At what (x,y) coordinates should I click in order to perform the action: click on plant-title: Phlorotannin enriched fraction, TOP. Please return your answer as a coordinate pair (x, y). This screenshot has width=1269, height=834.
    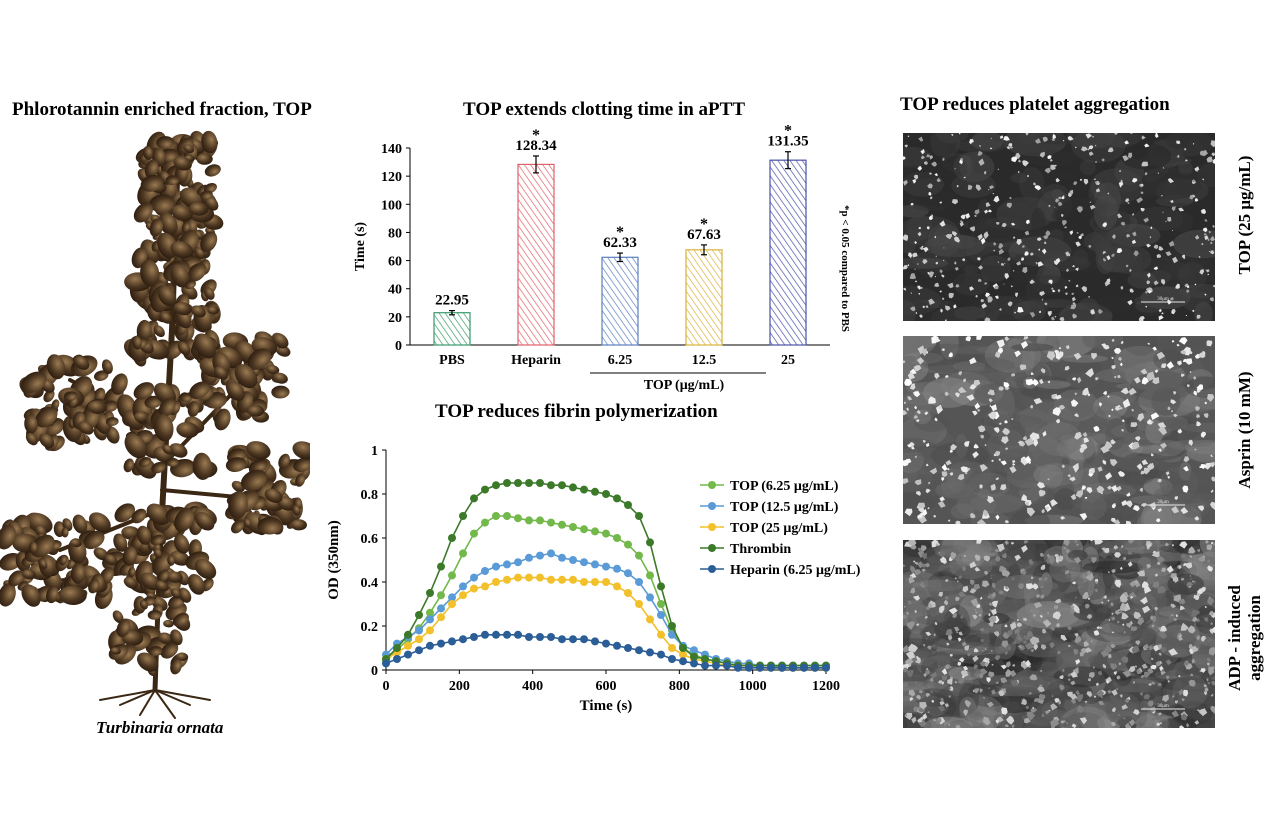
    Looking at the image, I should click on (162, 109).